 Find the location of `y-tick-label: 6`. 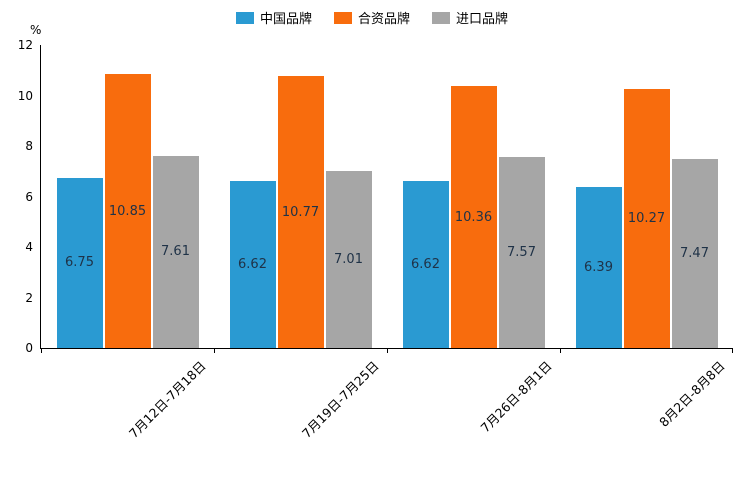

y-tick-label: 6 is located at coordinates (29, 196).